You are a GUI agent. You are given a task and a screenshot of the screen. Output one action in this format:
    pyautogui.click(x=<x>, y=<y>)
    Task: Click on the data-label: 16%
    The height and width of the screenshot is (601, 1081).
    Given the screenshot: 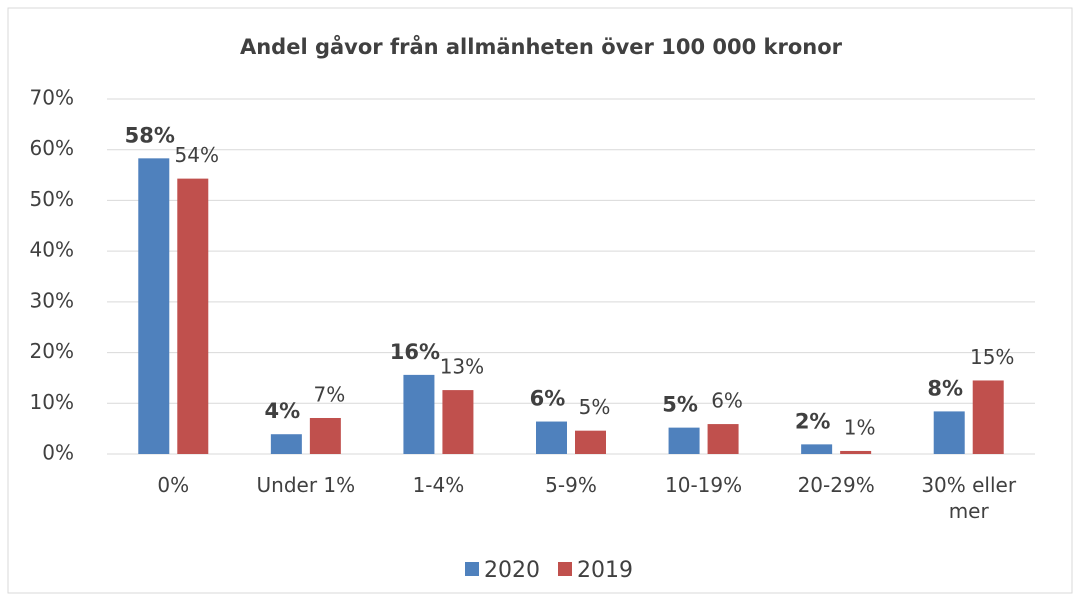 What is the action you would take?
    pyautogui.click(x=415, y=352)
    